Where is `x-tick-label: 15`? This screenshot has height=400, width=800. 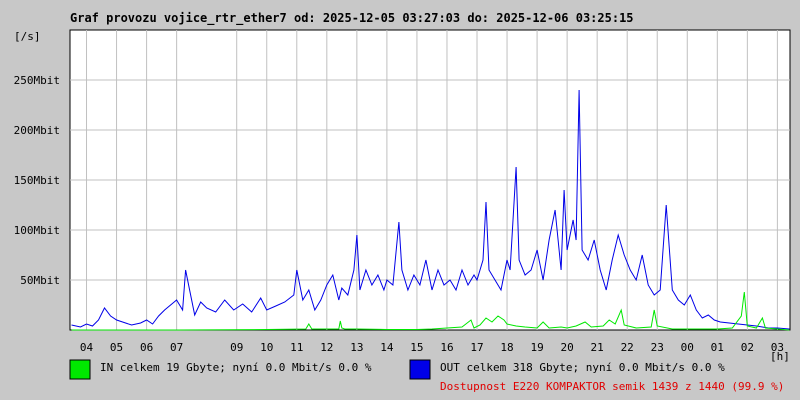 x-tick-label: 15 is located at coordinates (416, 347).